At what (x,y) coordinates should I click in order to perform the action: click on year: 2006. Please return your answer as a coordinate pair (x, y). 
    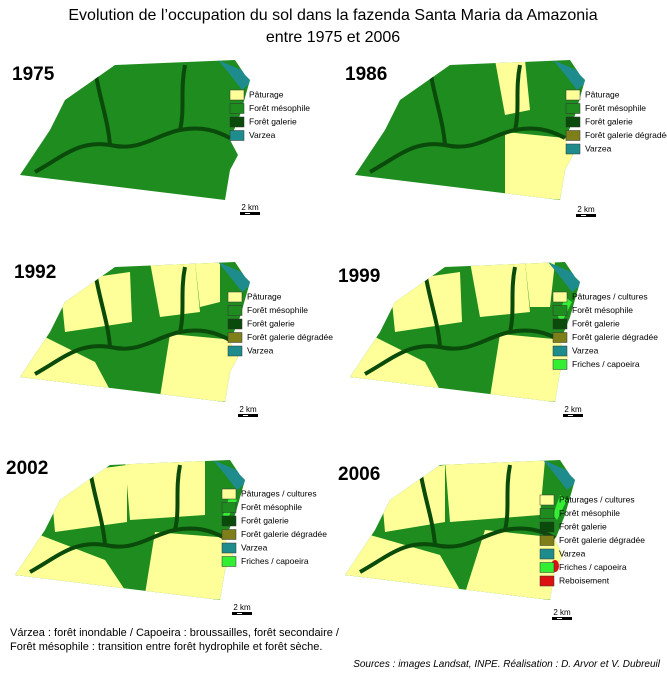
    Looking at the image, I should click on (359, 474).